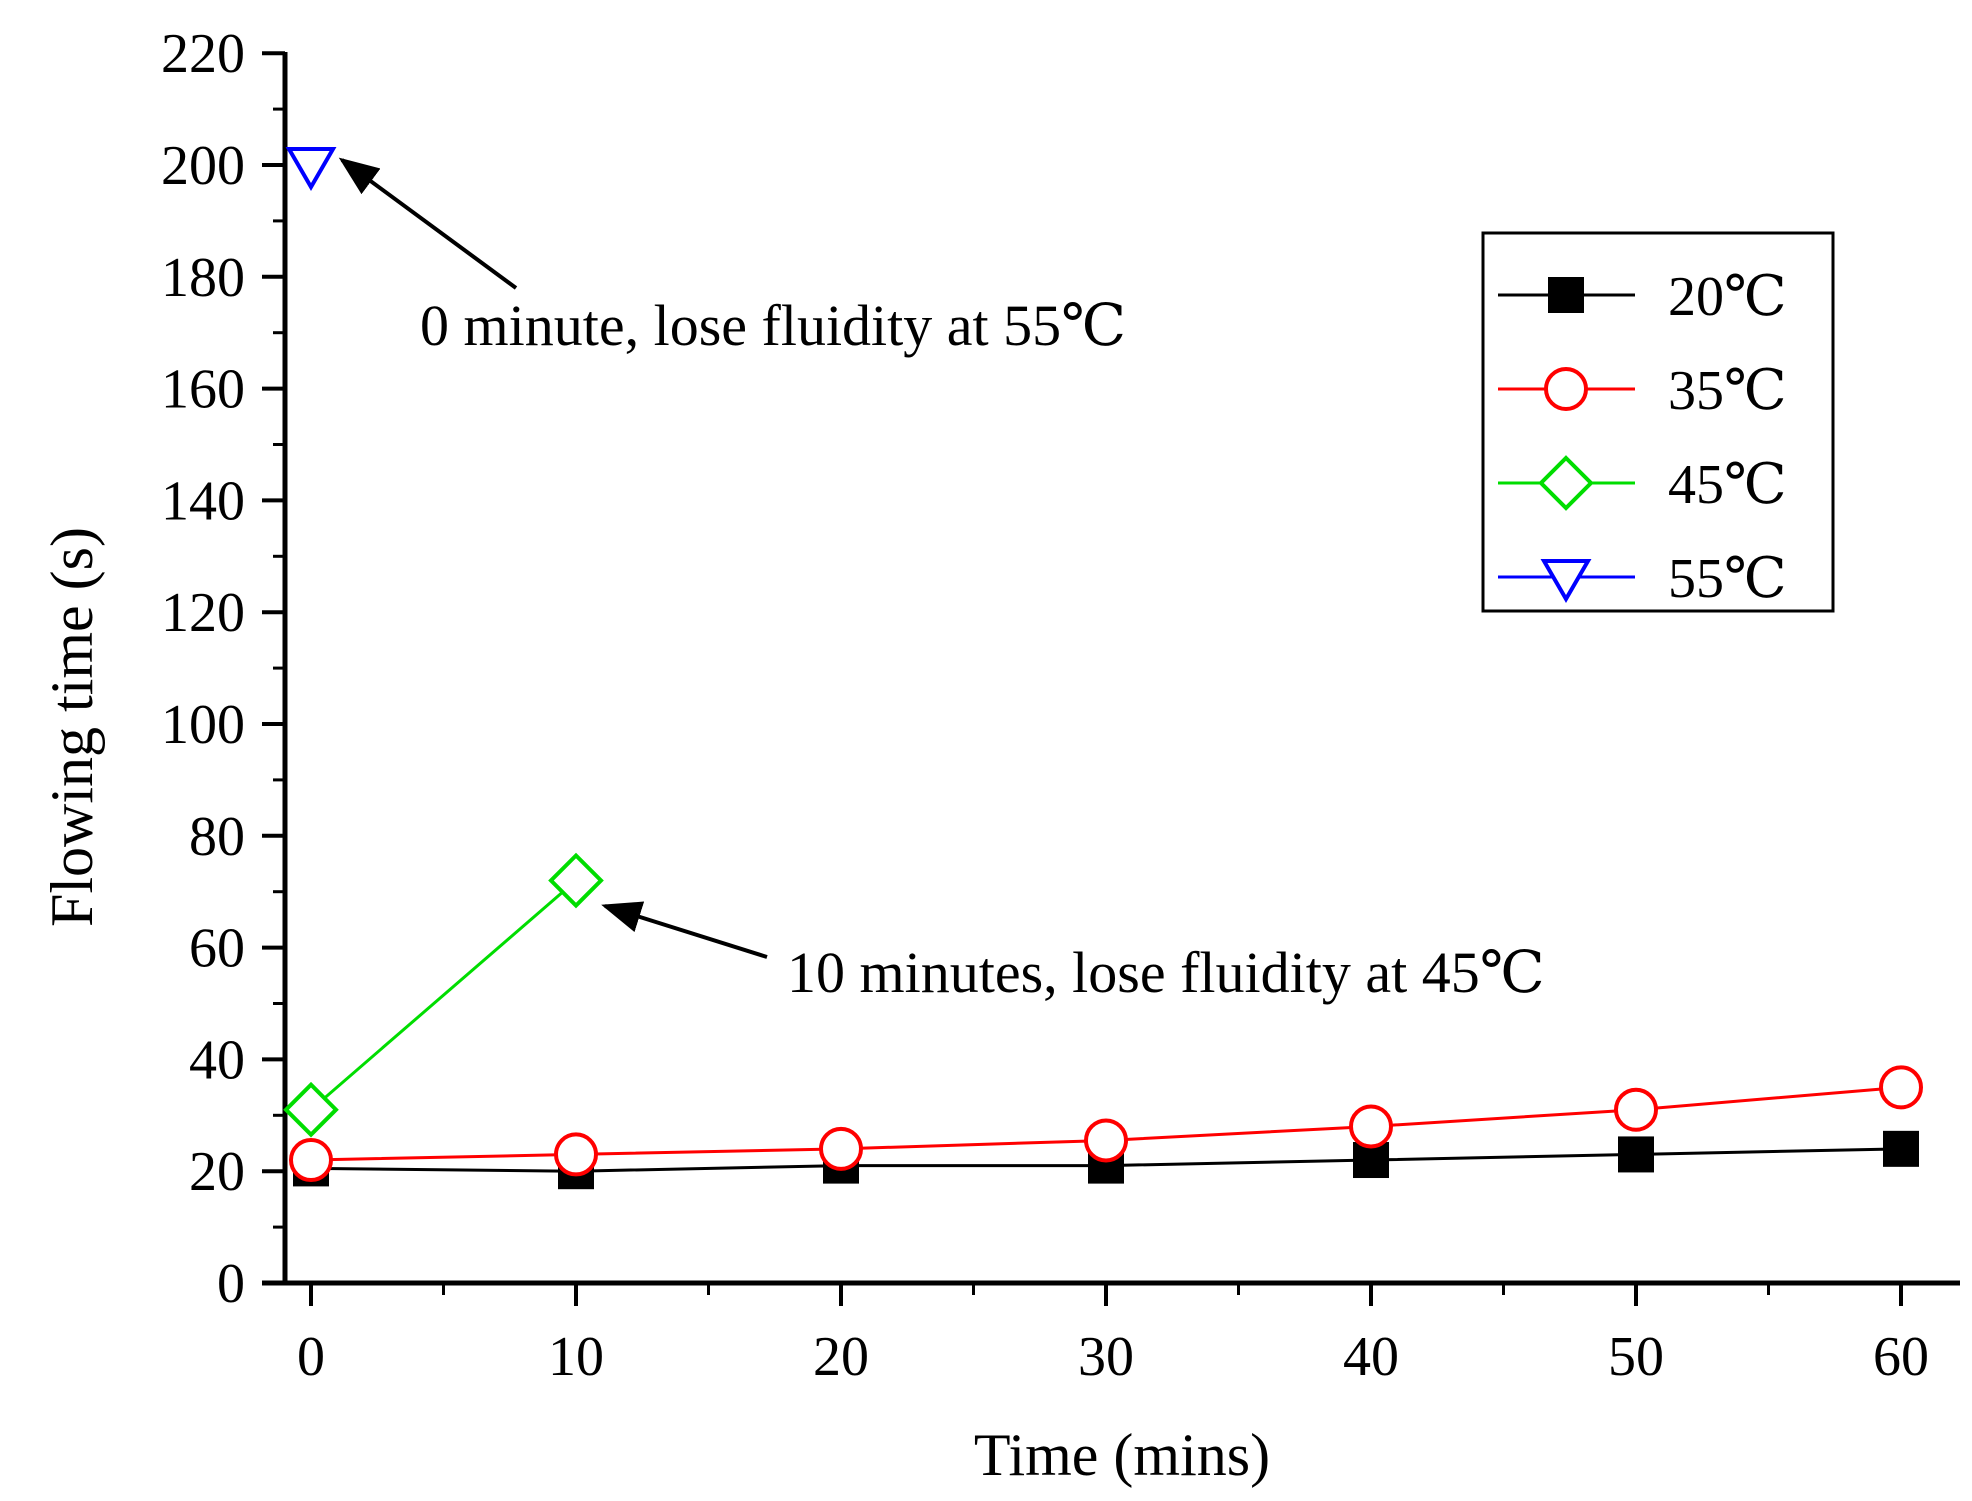  I want to click on y-axis-title: Flowing time (s), so click(72, 727).